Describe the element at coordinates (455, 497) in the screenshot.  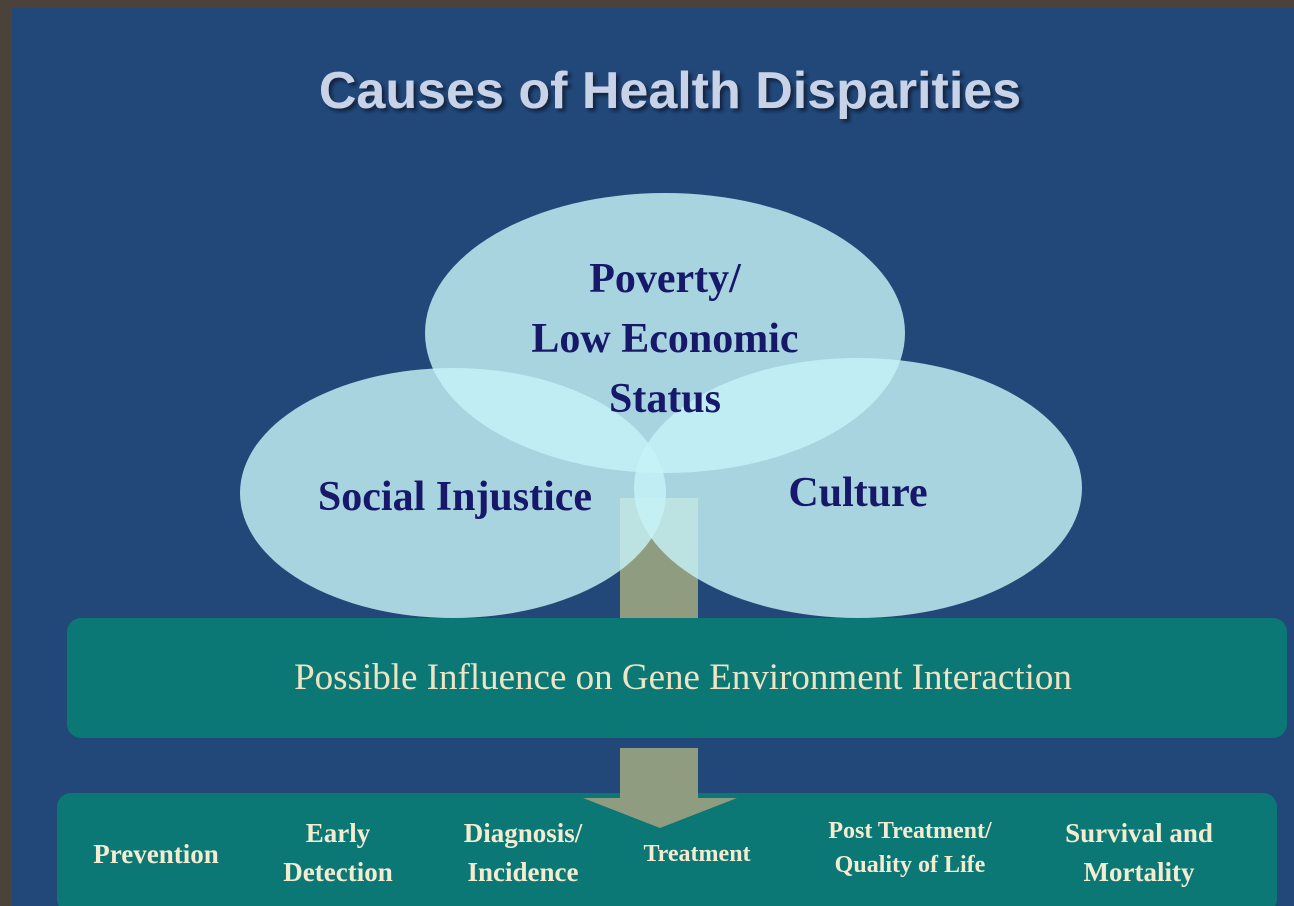
I see `circle-label: Social Injustice` at that location.